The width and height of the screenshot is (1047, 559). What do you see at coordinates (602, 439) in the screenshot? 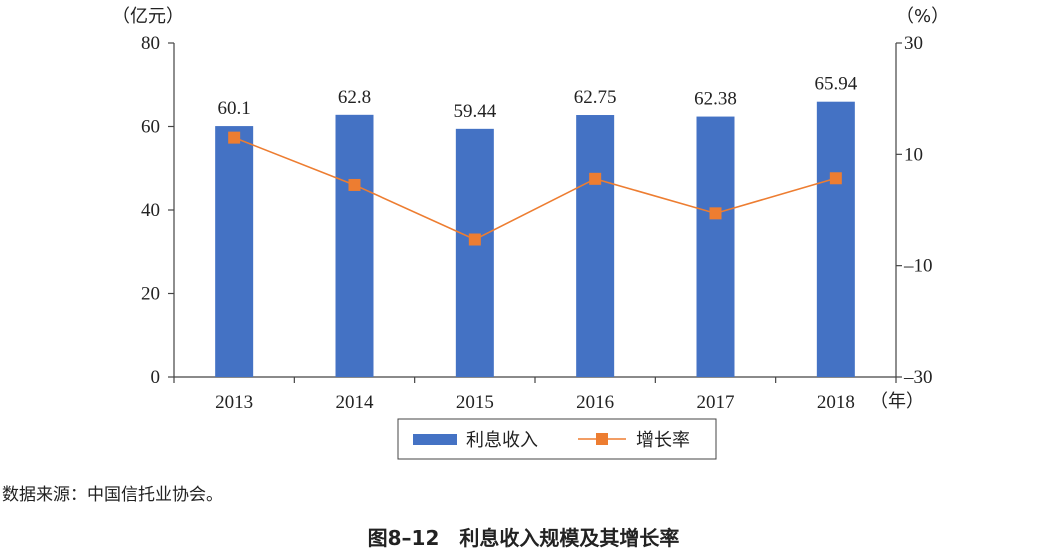
I see `legend-line-marker` at bounding box center [602, 439].